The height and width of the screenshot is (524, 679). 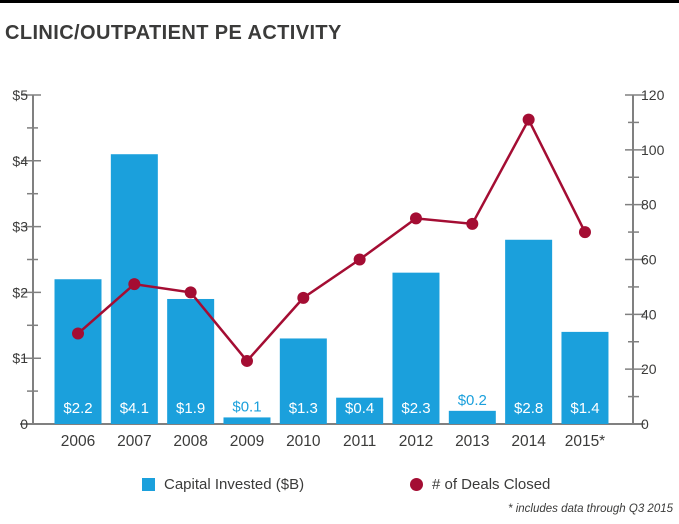 I want to click on footnote: * includes data through Q3 2015, so click(x=590, y=509).